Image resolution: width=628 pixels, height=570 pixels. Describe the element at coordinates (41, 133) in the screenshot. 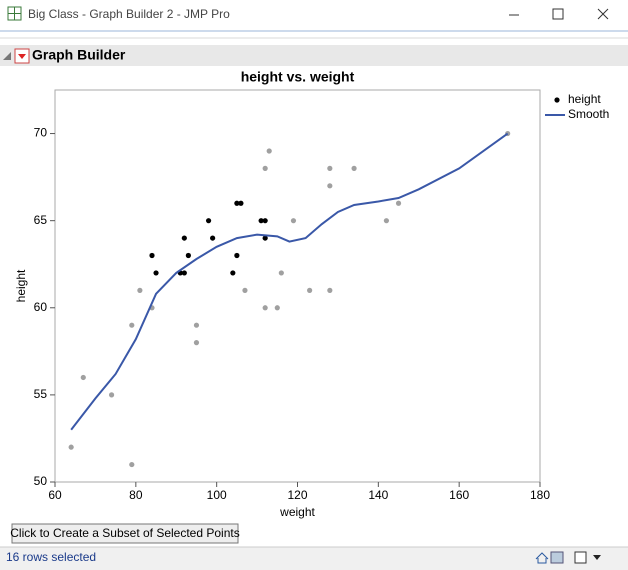

I see `y-tick-label: 70` at that location.